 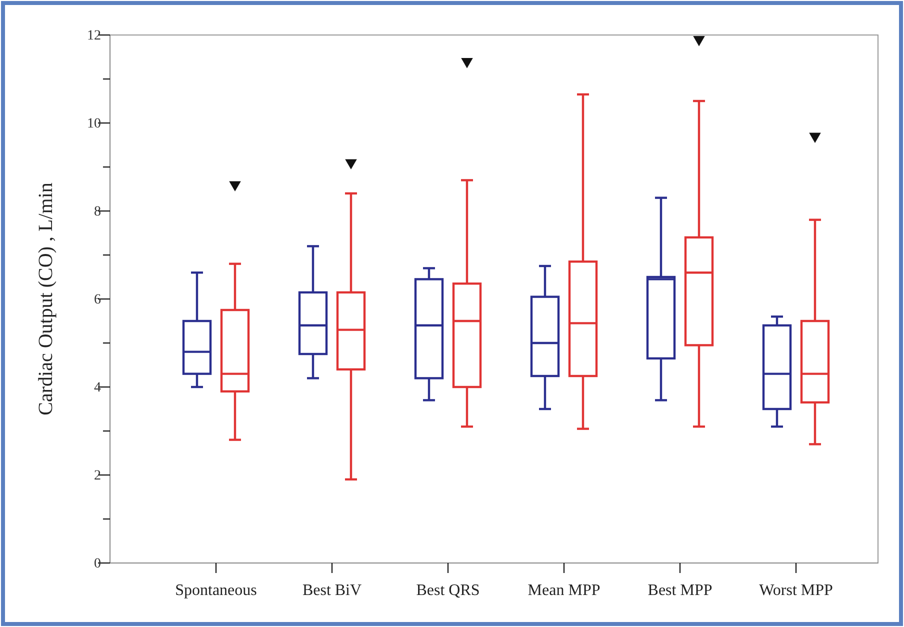 What do you see at coordinates (564, 591) in the screenshot?
I see `x-tick-label: Mean MPP` at bounding box center [564, 591].